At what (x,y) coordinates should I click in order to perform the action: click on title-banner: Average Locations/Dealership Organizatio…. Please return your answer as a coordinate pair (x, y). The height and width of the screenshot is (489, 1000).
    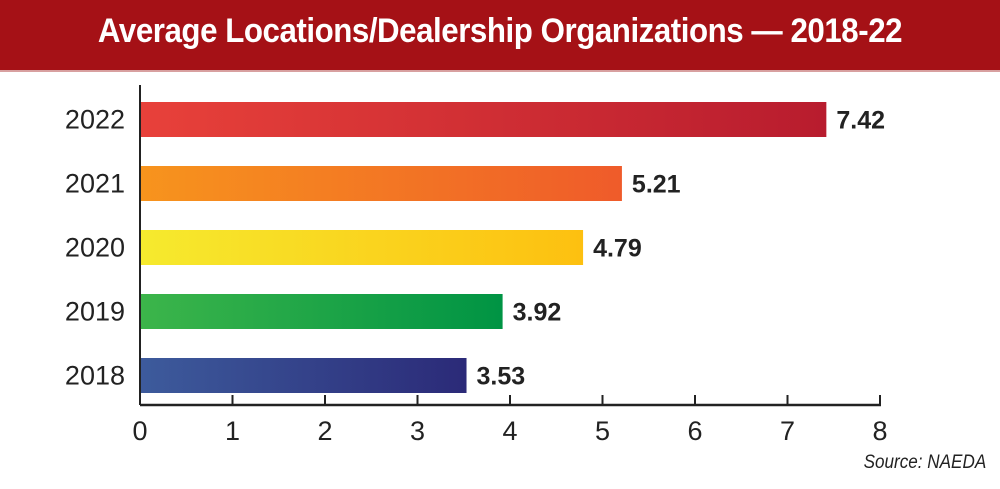
    Looking at the image, I should click on (500, 36).